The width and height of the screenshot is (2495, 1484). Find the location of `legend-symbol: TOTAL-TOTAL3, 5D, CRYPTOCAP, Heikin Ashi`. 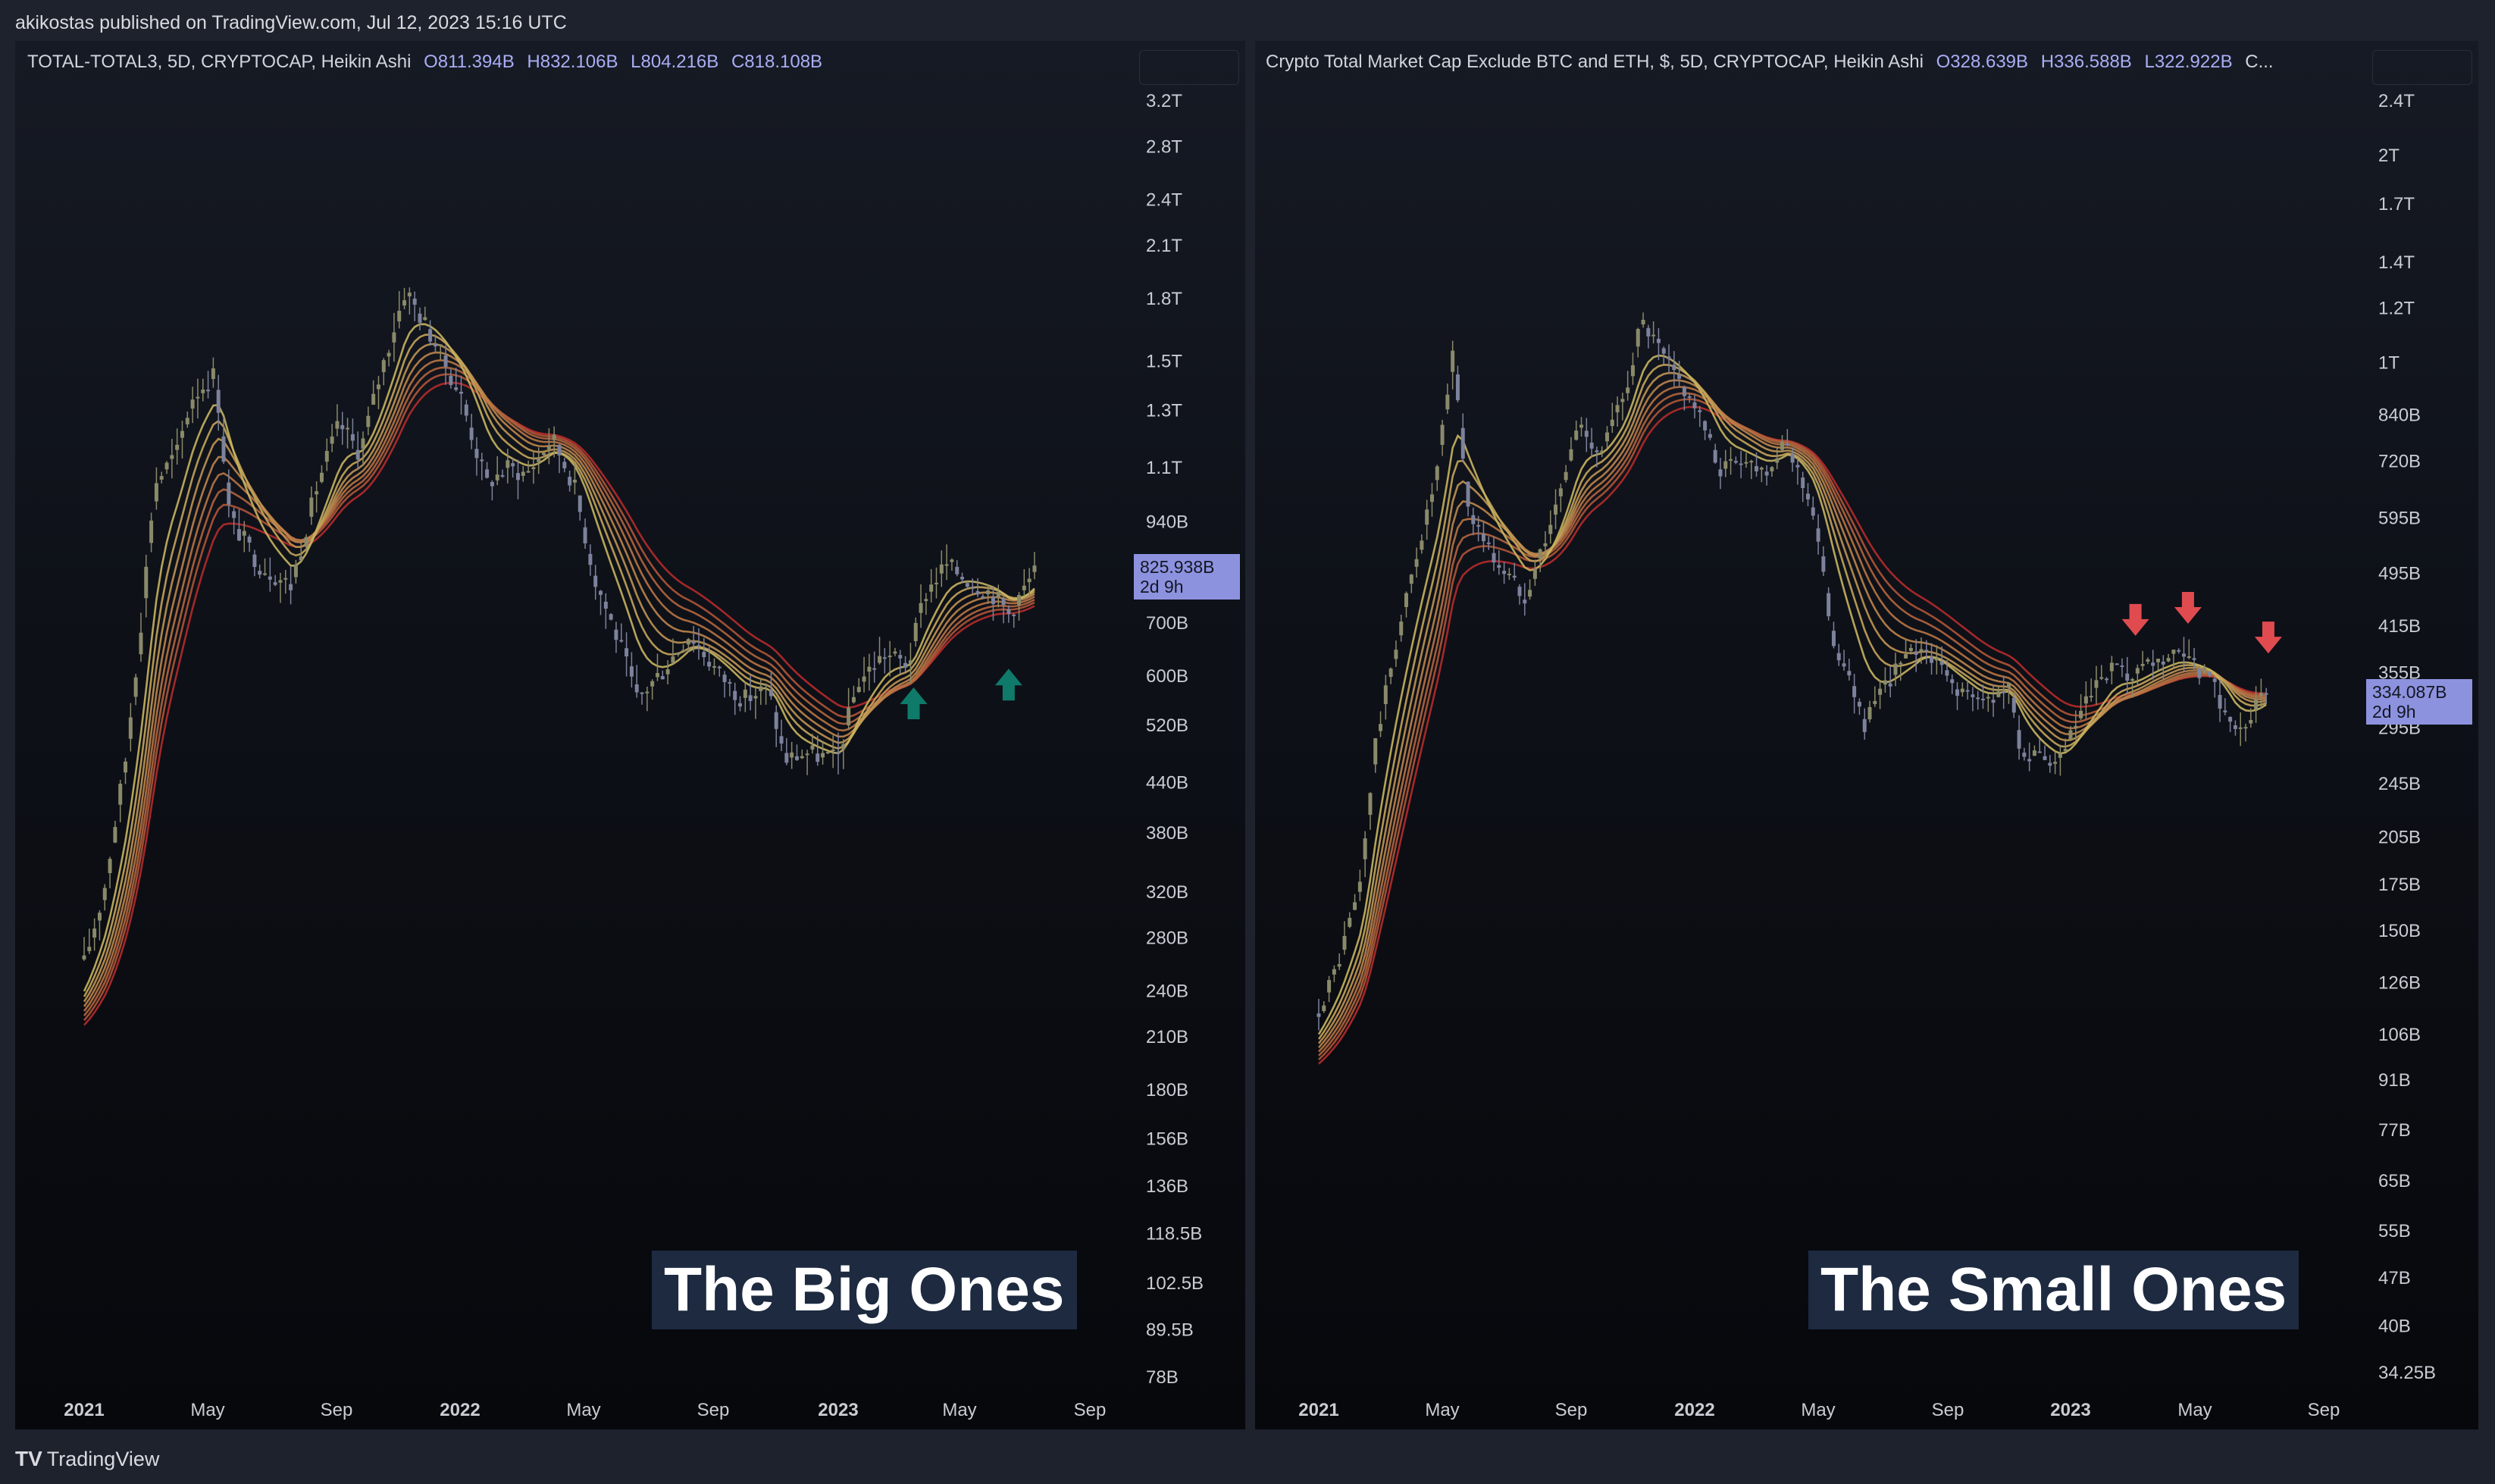

legend-symbol: TOTAL-TOTAL3, 5D, CRYPTOCAP, Heikin Ashi is located at coordinates (220, 62).